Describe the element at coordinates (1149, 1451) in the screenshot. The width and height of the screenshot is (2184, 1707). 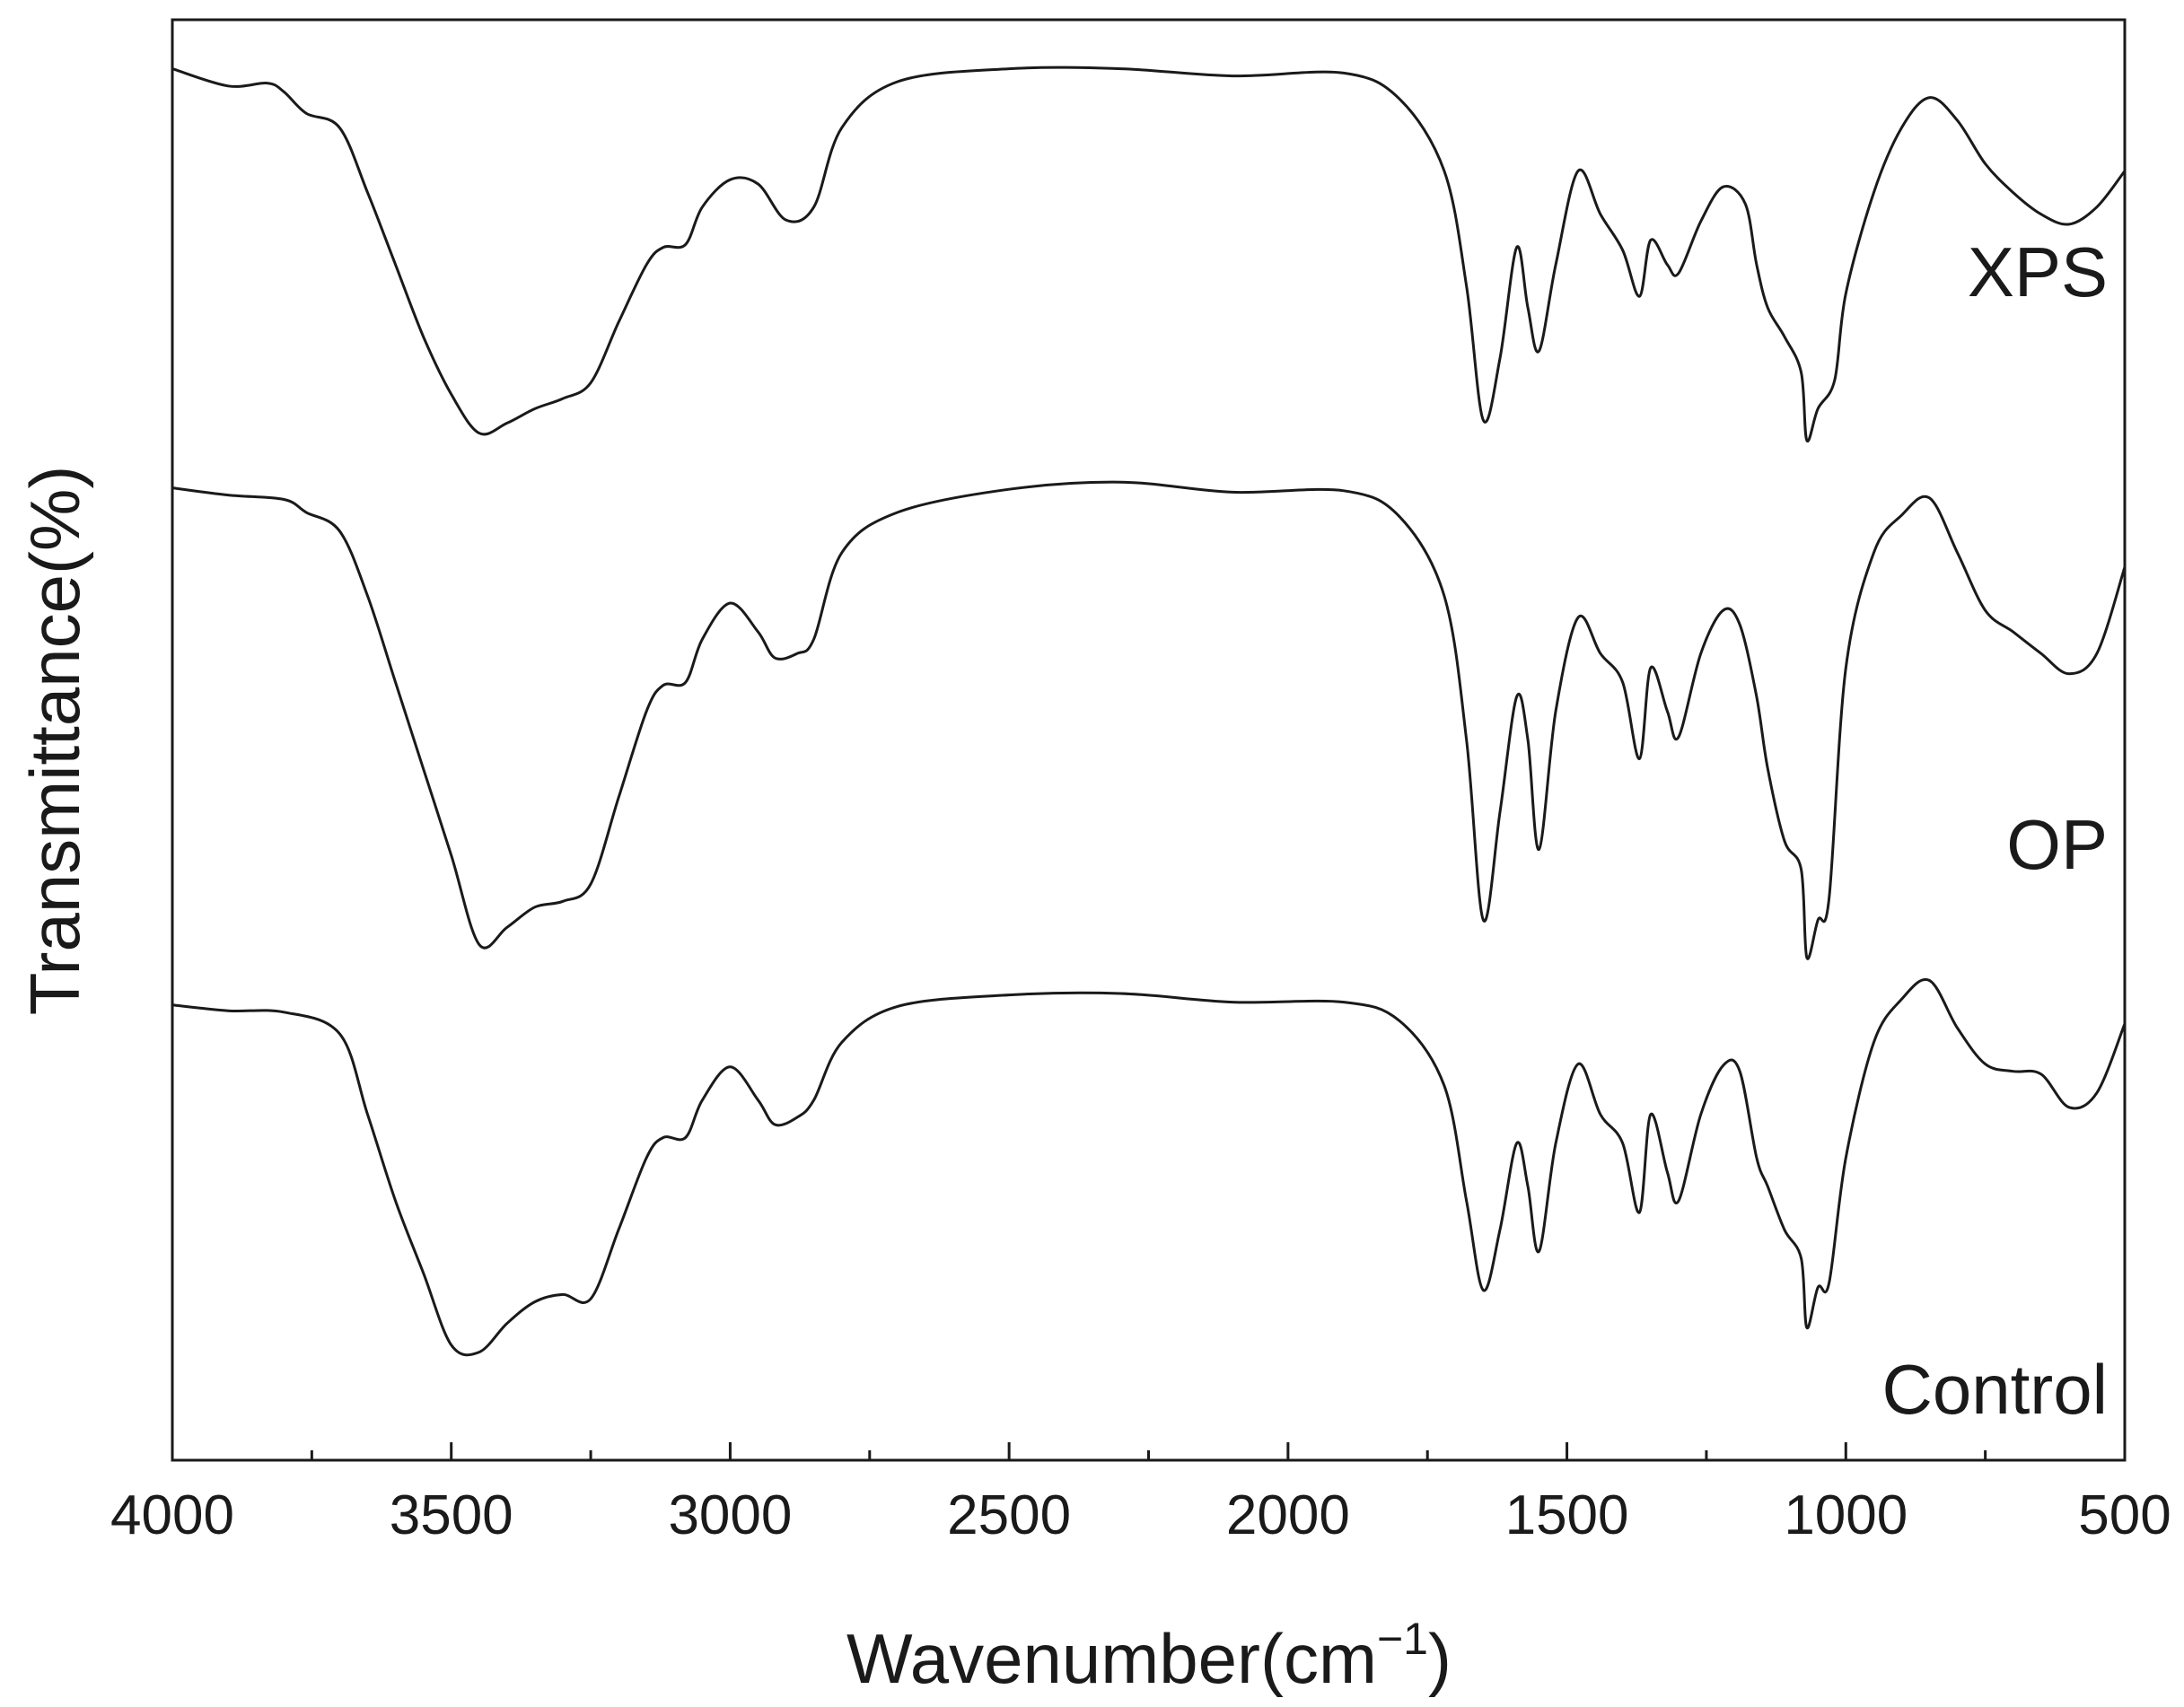
I see `x-axis-ticks` at that location.